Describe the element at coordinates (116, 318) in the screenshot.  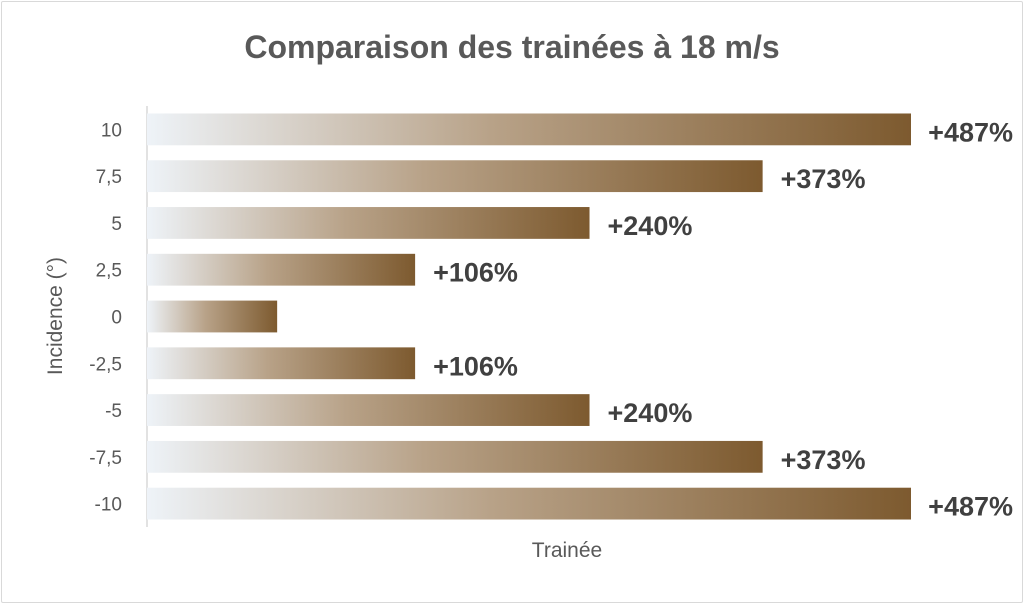
I see `y-tick-label: 0` at that location.